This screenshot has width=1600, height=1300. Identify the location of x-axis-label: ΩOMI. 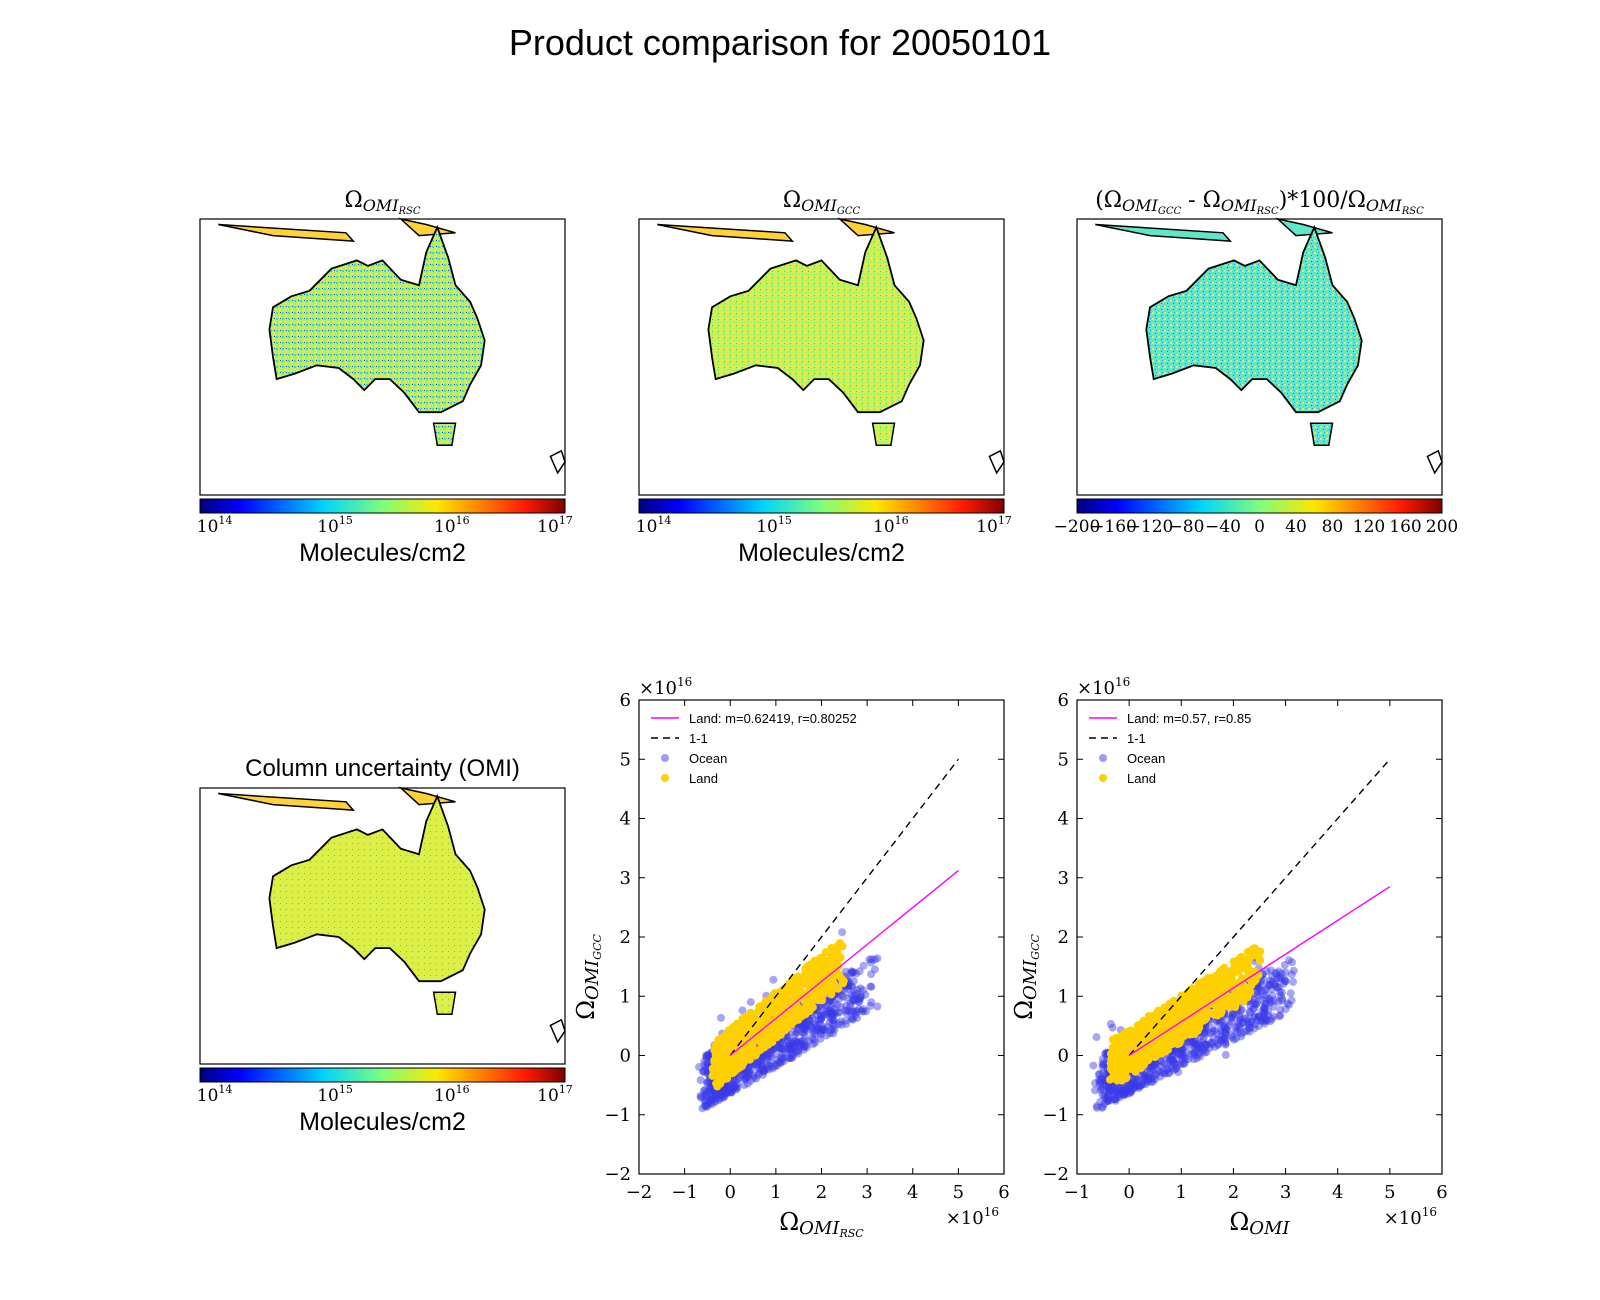
(1259, 1223).